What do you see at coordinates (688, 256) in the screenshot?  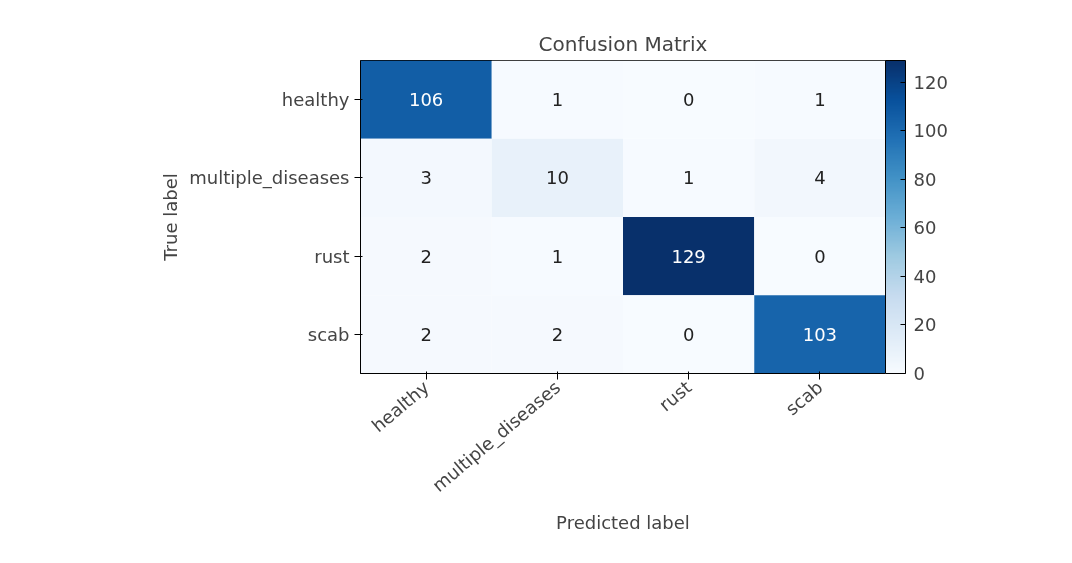 I see `data-label: 129` at bounding box center [688, 256].